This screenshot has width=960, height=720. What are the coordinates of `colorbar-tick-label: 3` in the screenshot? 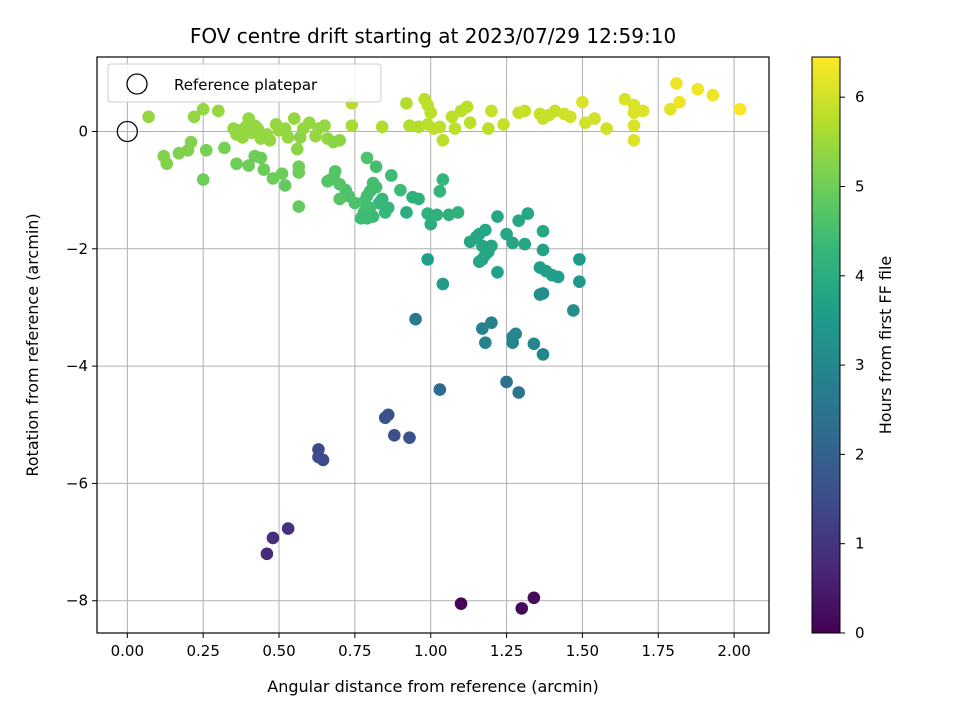 It's located at (860, 365).